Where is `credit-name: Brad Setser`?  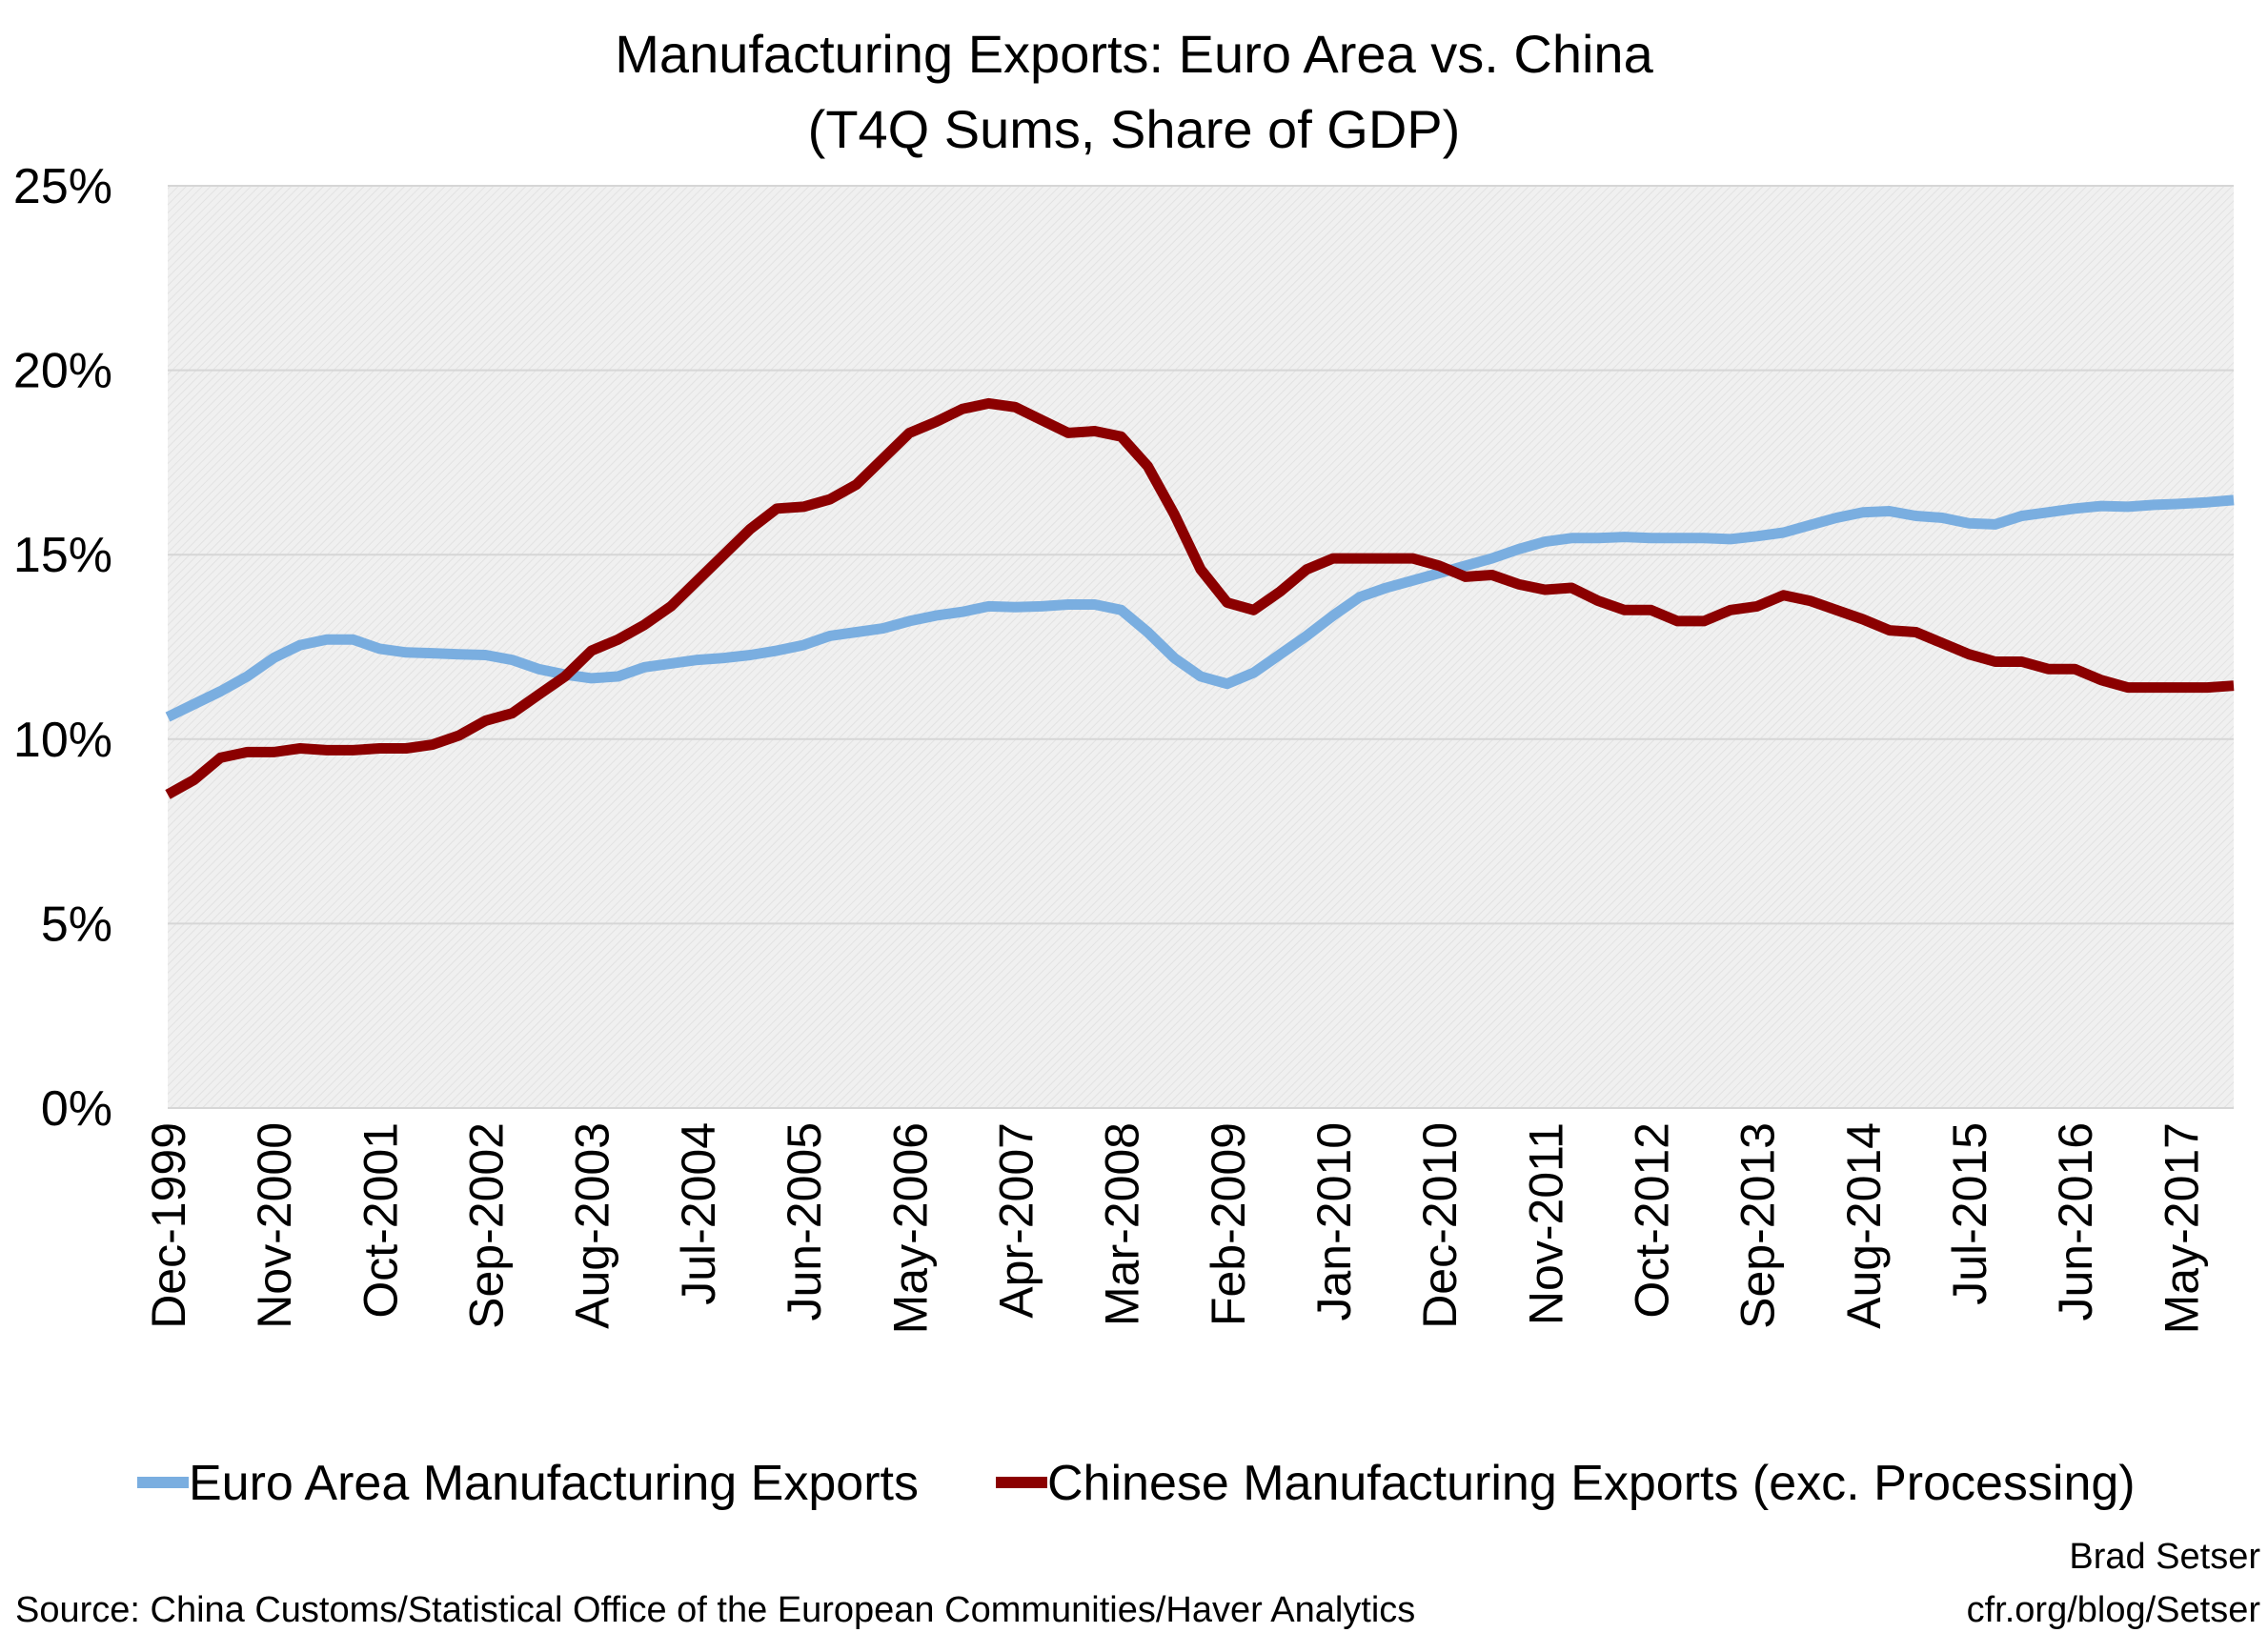
credit-name: Brad Setser is located at coordinates (2164, 1557).